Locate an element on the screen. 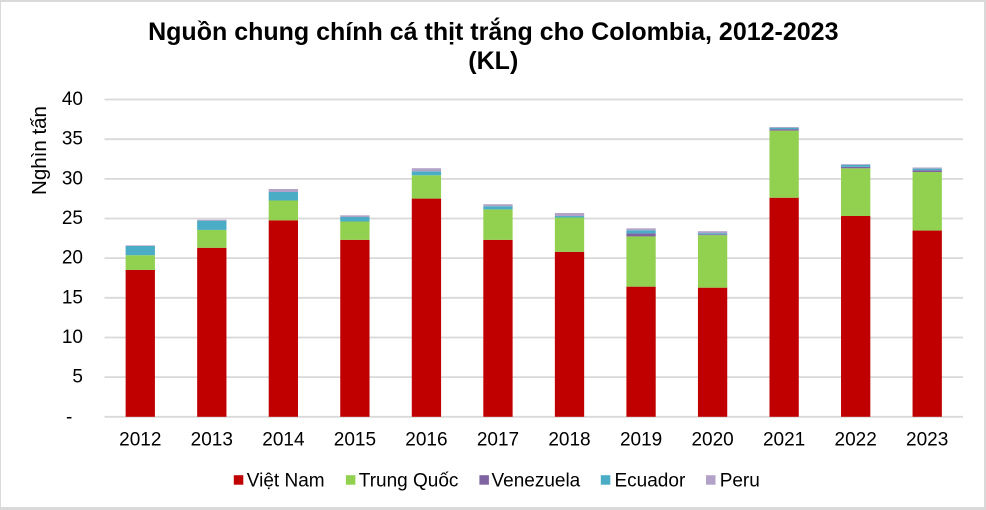 The image size is (986, 510). svg-text: Trung Quốc is located at coordinates (409, 481).